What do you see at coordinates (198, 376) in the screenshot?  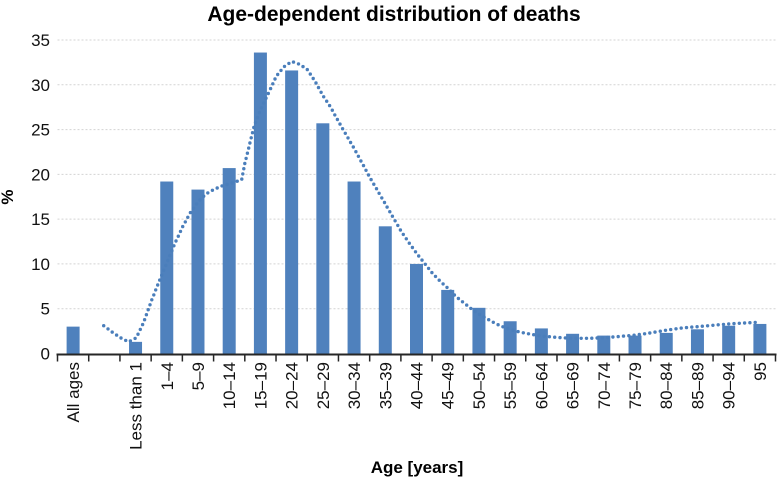 I see `x-tick-label: 5–9` at bounding box center [198, 376].